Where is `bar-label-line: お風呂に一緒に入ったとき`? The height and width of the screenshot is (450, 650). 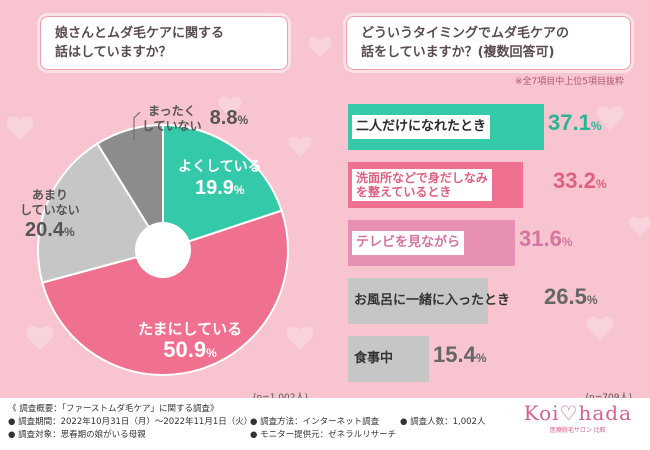
bar-label-line: お風呂に一緒に入ったとき is located at coordinates (432, 300).